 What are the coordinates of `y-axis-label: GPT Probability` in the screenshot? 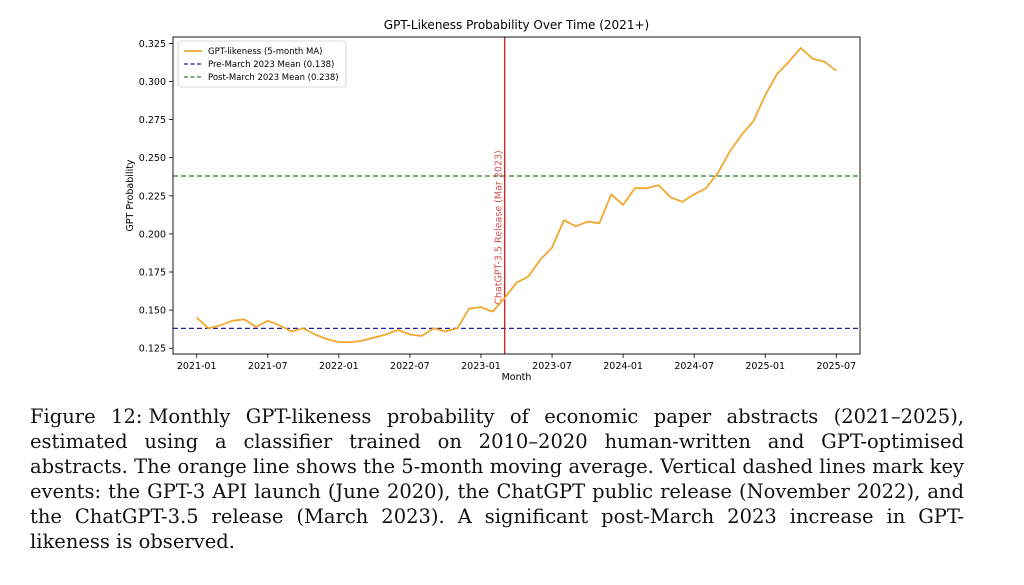 It's located at (130, 195).